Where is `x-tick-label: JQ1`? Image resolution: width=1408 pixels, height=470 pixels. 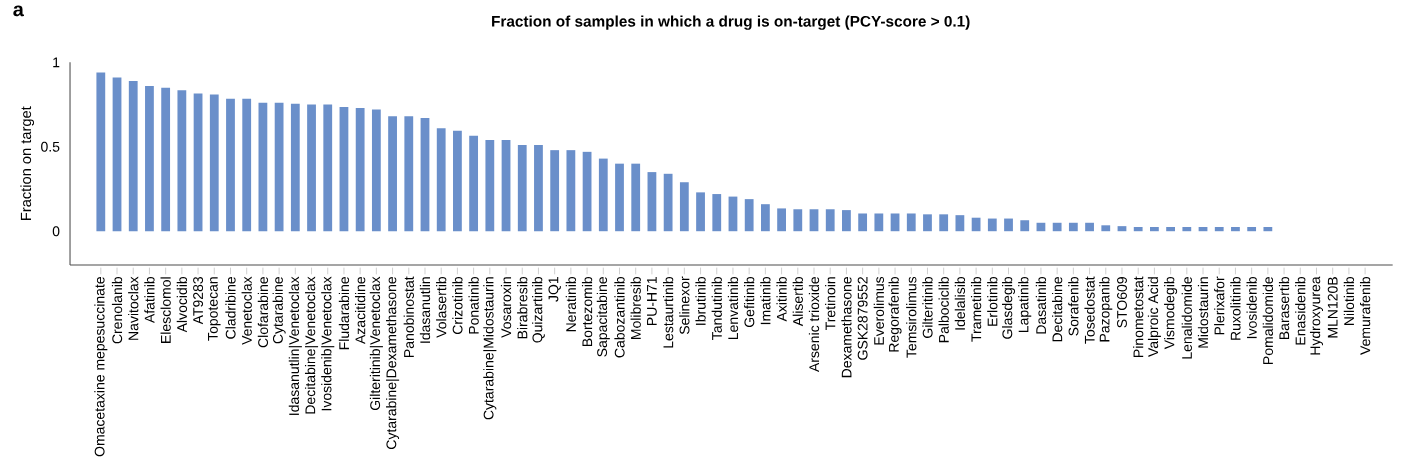 x-tick-label: JQ1 is located at coordinates (554, 289).